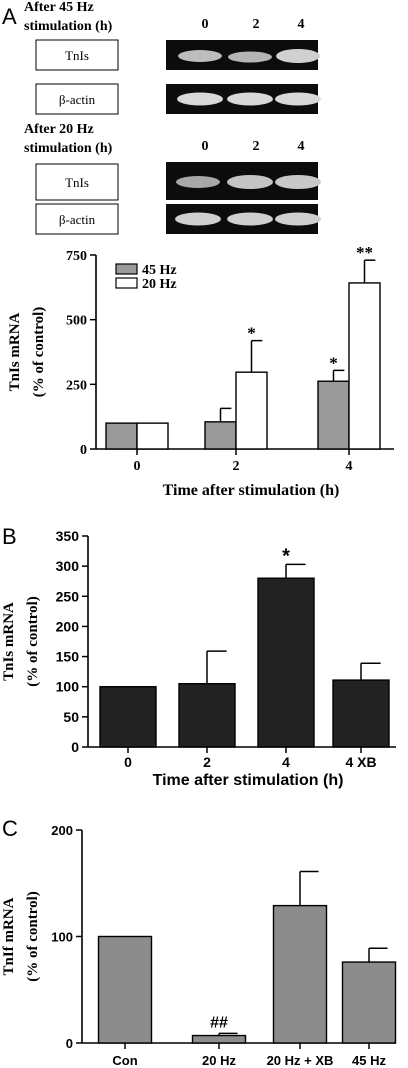 Image resolution: width=408 pixels, height=1068 pixels. I want to click on x-tick-label: Con, so click(124, 1060).